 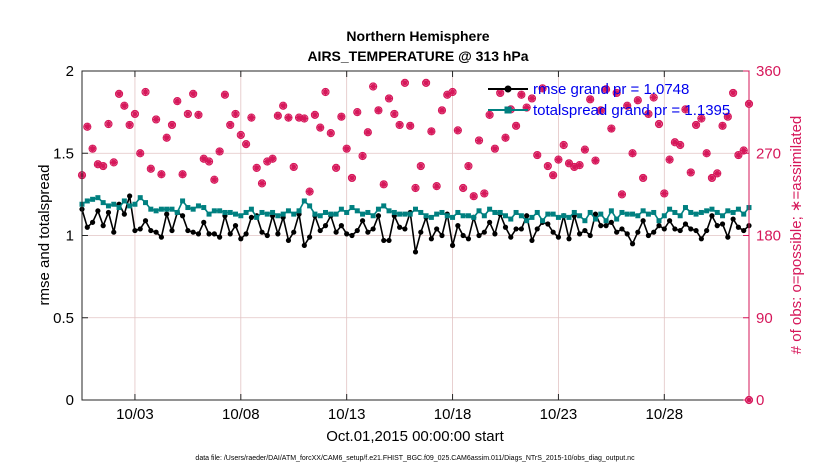 What do you see at coordinates (70, 400) in the screenshot?
I see `y-tick-label: 0` at bounding box center [70, 400].